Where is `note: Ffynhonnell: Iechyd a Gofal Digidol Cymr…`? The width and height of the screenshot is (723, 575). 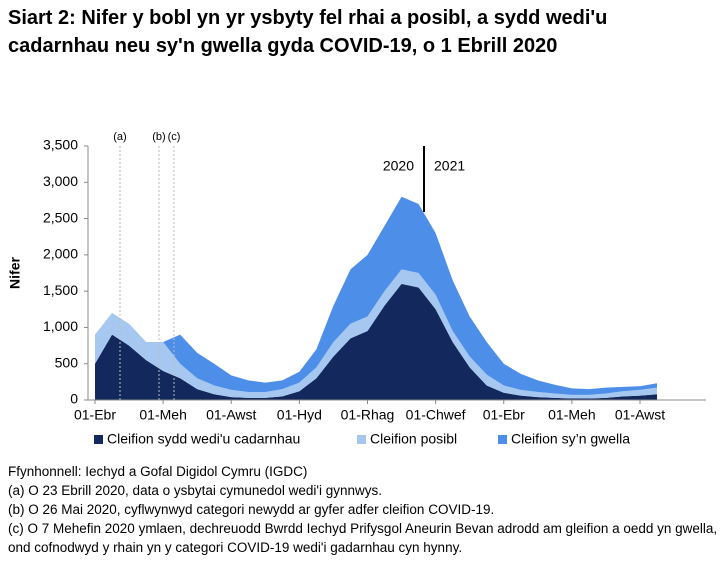
note: Ffynhonnell: Iechyd a Gofal Digidol Cymr… is located at coordinates (158, 471).